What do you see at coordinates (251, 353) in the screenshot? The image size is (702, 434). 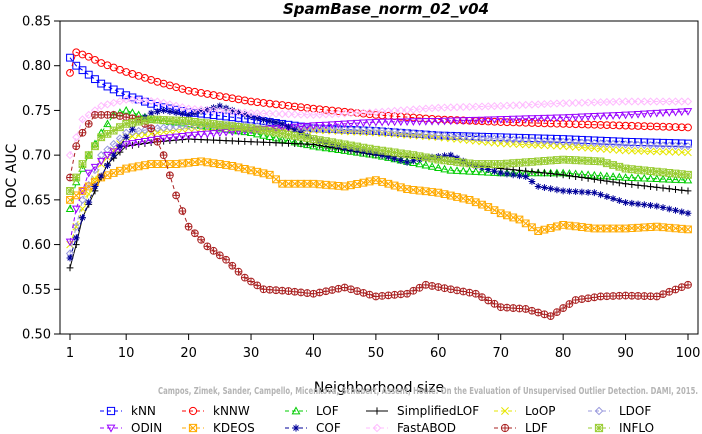 I see `x-tick-label: 30` at bounding box center [251, 353].